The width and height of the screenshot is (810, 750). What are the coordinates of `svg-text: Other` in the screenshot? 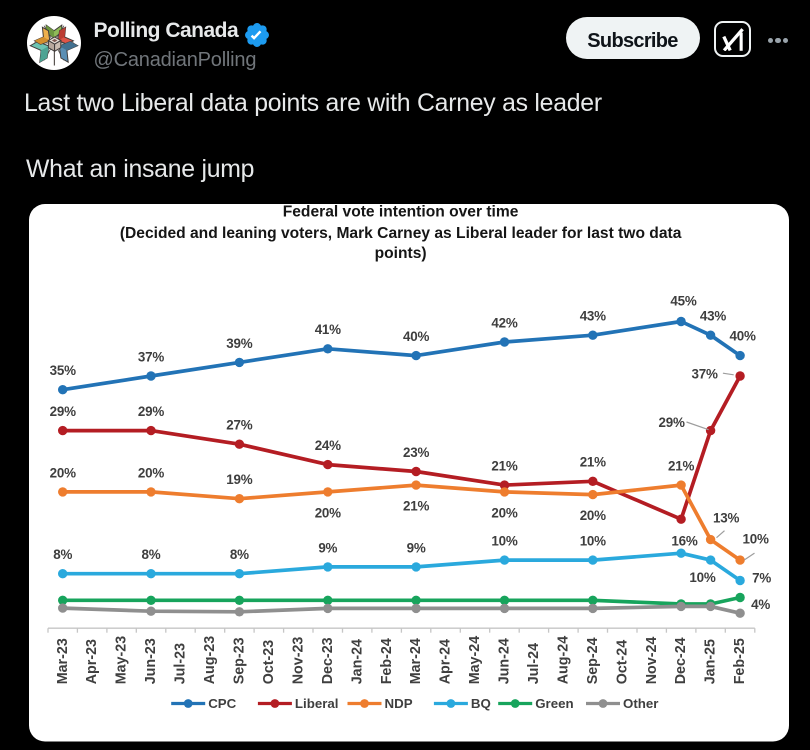 It's located at (640, 703).